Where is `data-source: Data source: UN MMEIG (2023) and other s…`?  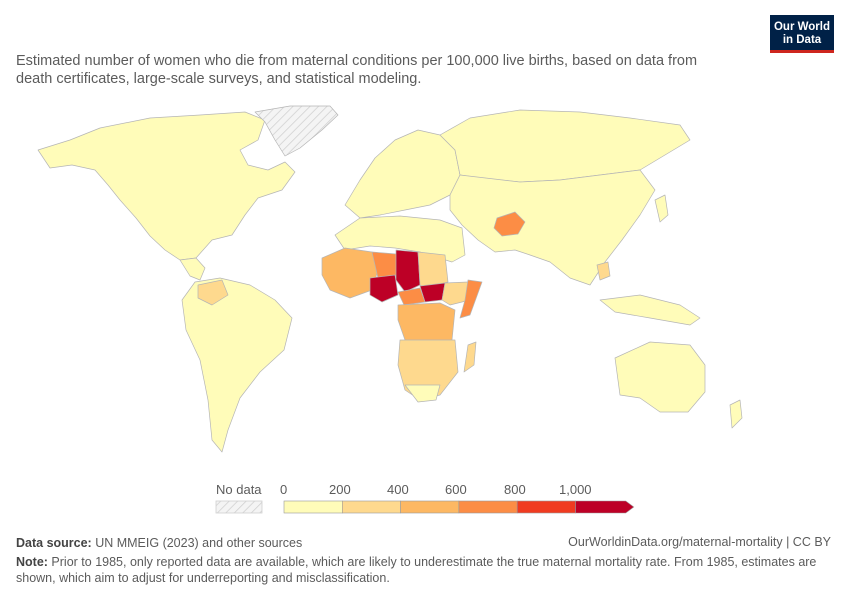 data-source: Data source: UN MMEIG (2023) and other s… is located at coordinates (159, 543).